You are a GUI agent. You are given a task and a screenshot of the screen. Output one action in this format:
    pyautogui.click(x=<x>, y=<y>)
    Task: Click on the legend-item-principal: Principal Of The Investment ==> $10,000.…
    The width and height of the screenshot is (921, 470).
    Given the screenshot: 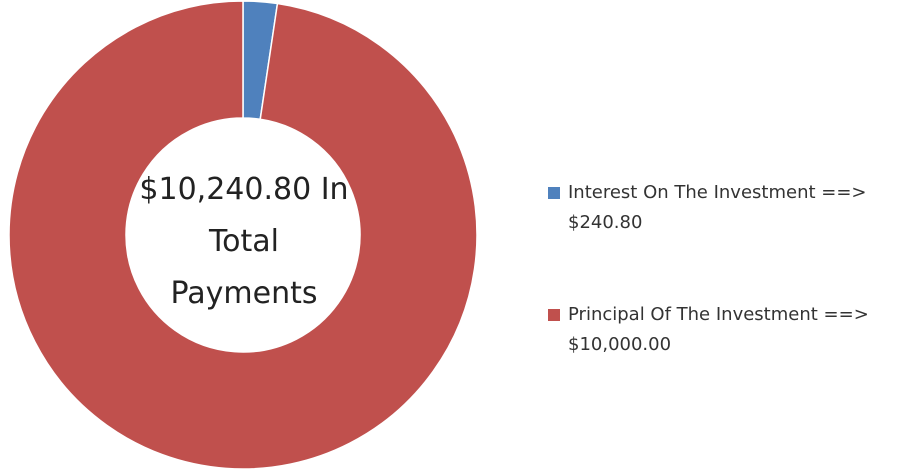 What is the action you would take?
    pyautogui.click(x=734, y=330)
    